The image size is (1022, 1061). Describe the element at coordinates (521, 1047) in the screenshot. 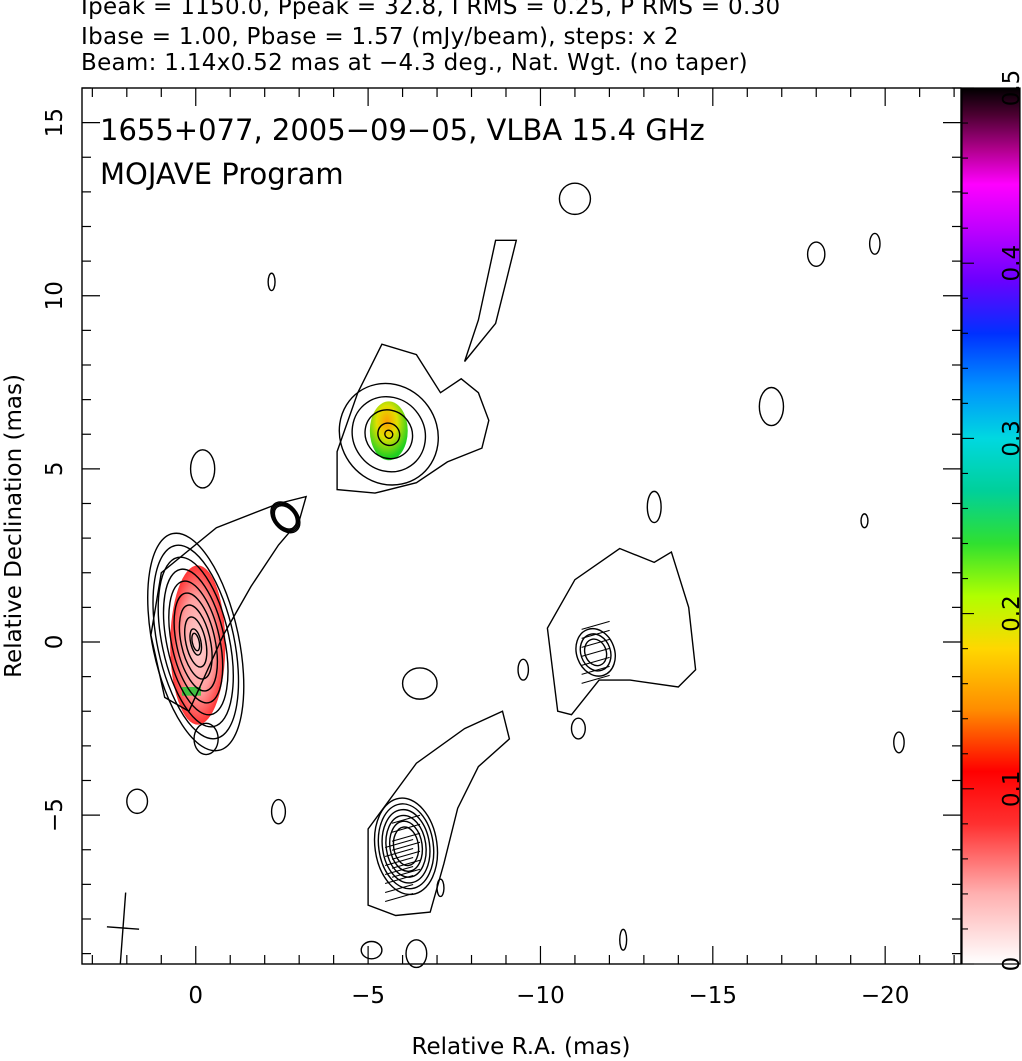

I see `x-axis-title: Relative R.A. (mas)` at that location.